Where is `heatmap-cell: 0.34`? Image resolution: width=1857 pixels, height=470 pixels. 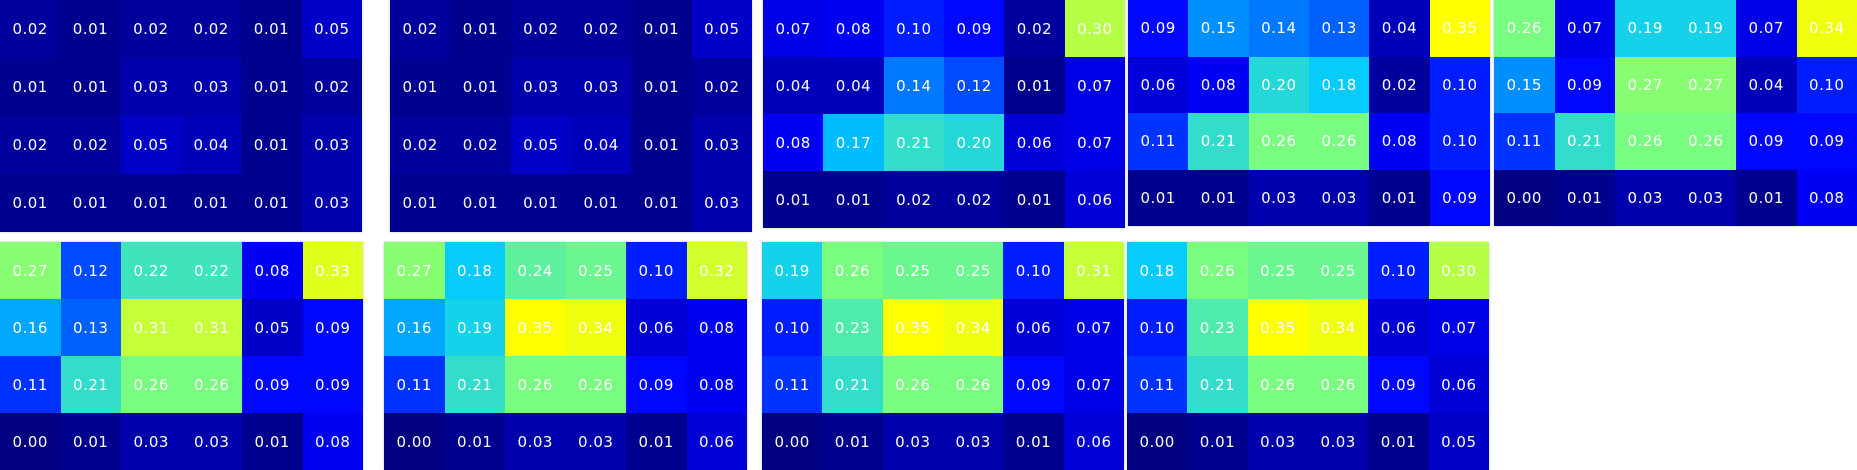 heatmap-cell: 0.34 is located at coordinates (973, 327).